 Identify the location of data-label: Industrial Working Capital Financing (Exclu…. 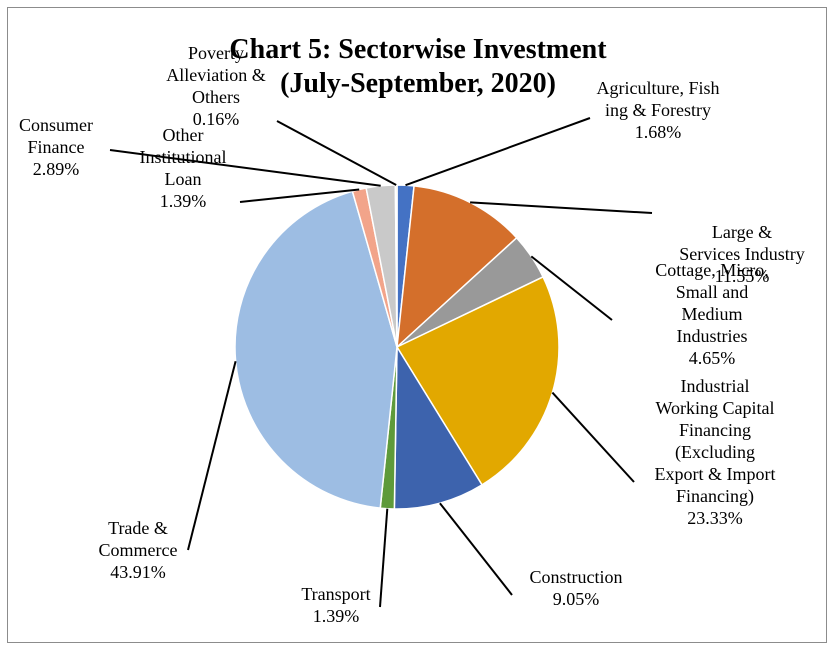
(715, 452).